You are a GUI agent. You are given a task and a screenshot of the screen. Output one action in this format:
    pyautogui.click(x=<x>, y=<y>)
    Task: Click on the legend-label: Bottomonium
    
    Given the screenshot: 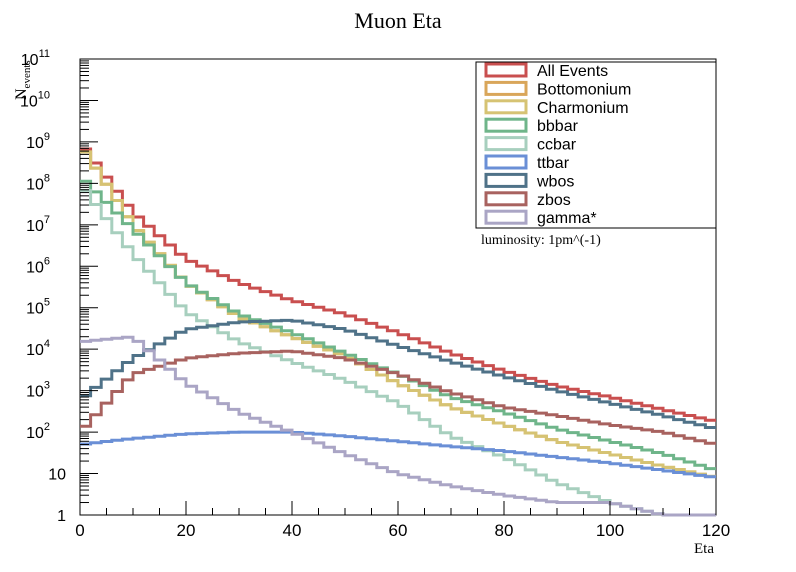 What is the action you would take?
    pyautogui.click(x=584, y=89)
    